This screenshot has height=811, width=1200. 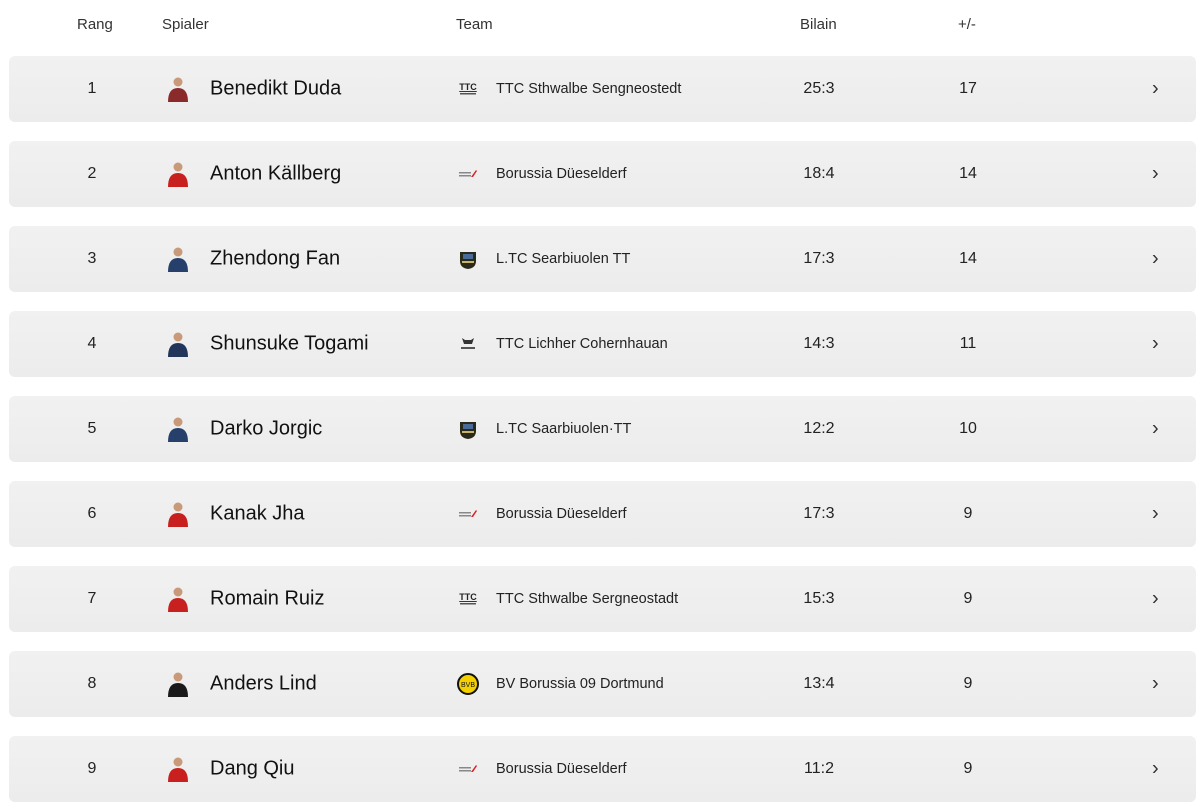 I want to click on diff: 17, so click(x=968, y=88).